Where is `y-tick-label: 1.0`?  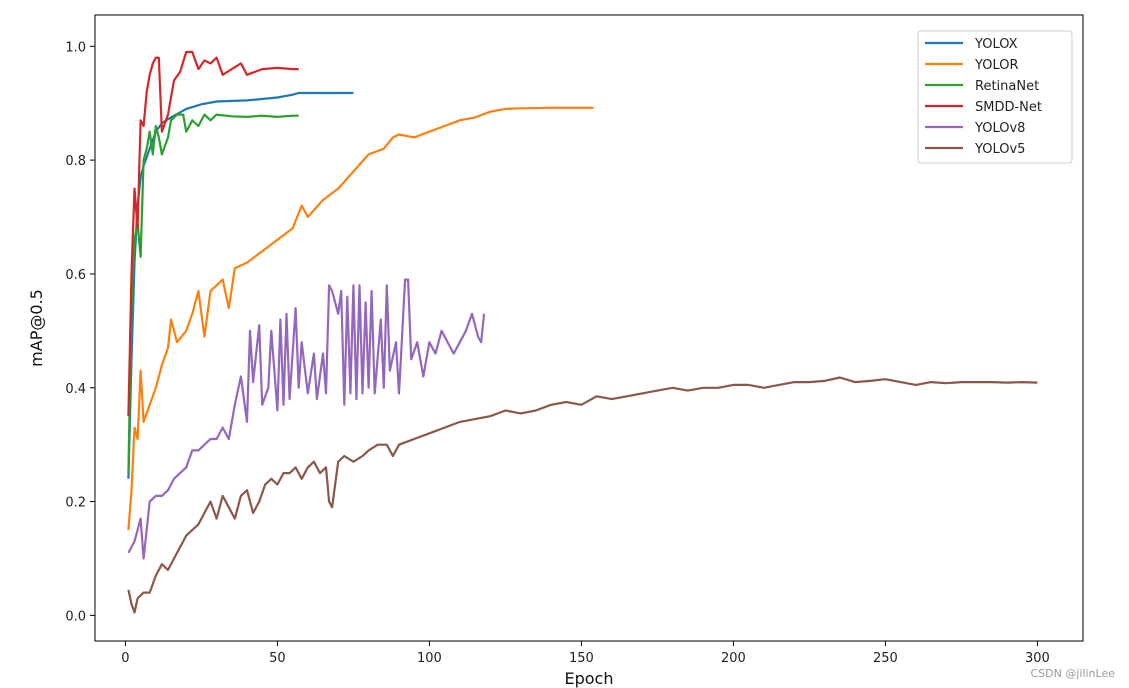 y-tick-label: 1.0 is located at coordinates (75, 47).